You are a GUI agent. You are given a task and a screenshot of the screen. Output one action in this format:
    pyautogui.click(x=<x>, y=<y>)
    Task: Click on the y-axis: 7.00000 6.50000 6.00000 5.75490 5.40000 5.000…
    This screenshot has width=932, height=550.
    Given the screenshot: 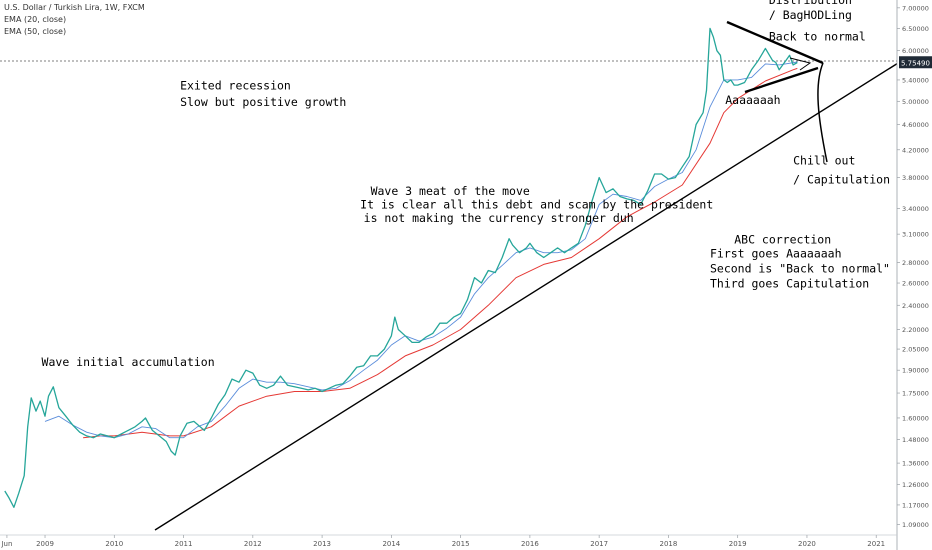 What is the action you would take?
    pyautogui.click(x=914, y=275)
    